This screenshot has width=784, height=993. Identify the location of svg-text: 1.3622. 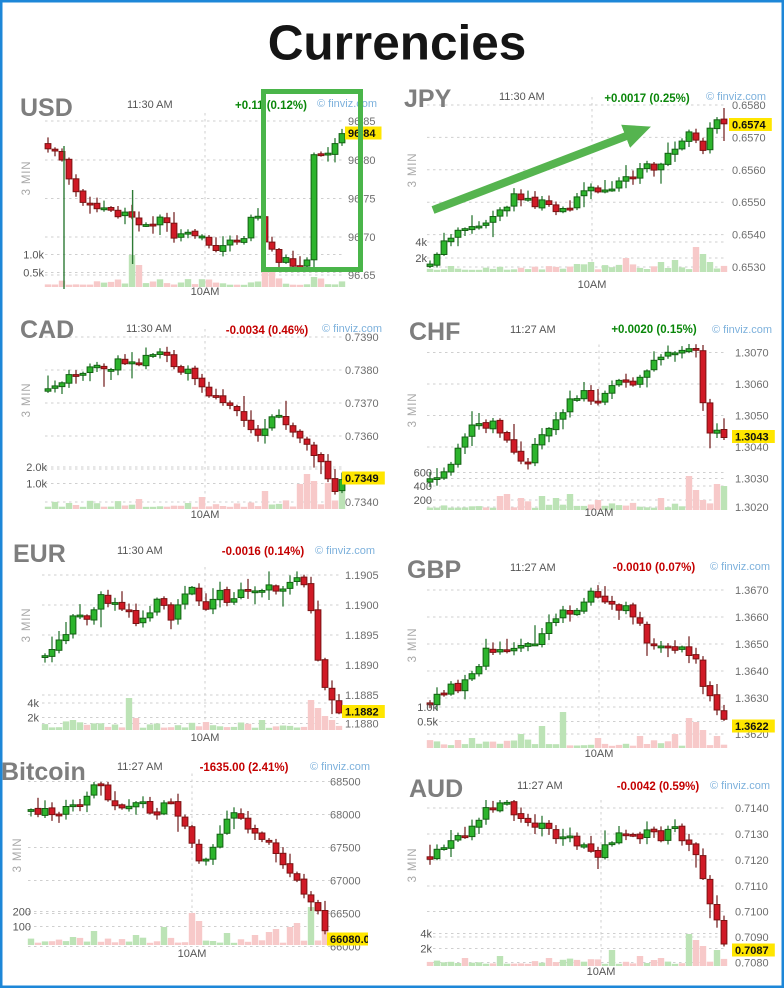
(752, 727).